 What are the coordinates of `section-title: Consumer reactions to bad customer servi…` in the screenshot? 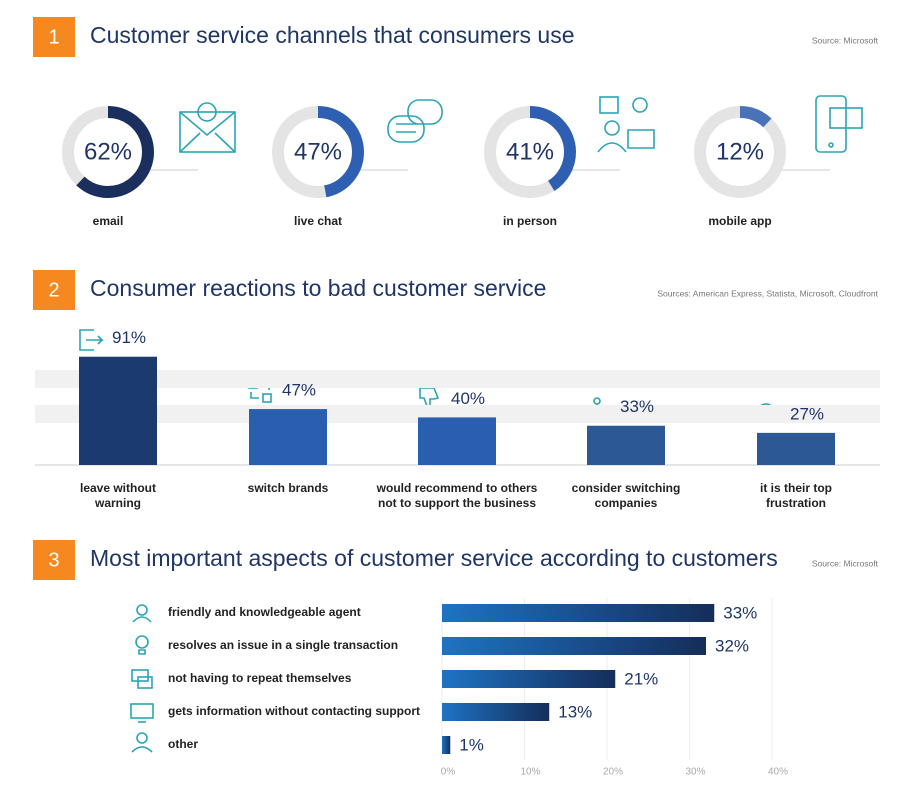 It's located at (318, 288).